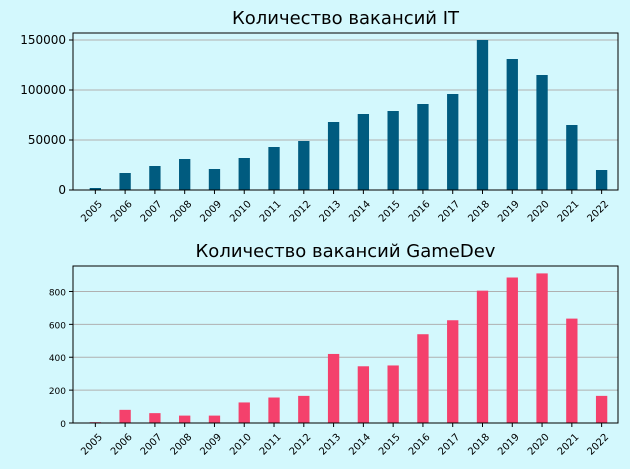  I want to click on chart-title: Количество вакансий IT, so click(346, 18).